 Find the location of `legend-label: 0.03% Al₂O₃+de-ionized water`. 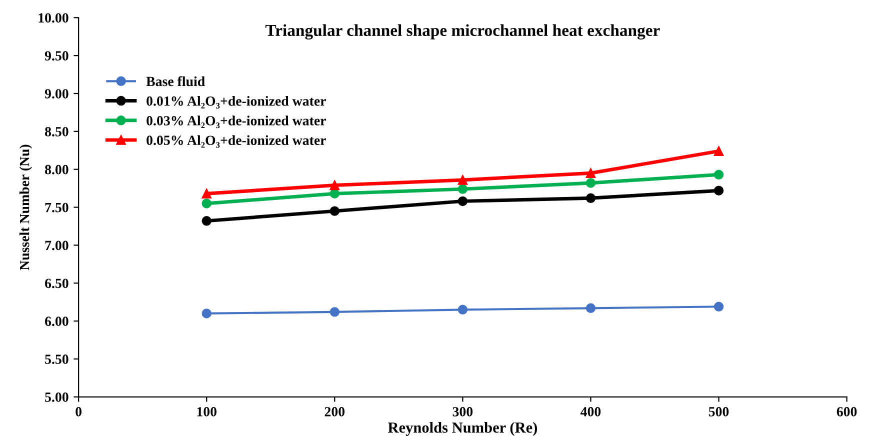

legend-label: 0.03% Al₂O₃+de-ionized water is located at coordinates (236, 122).